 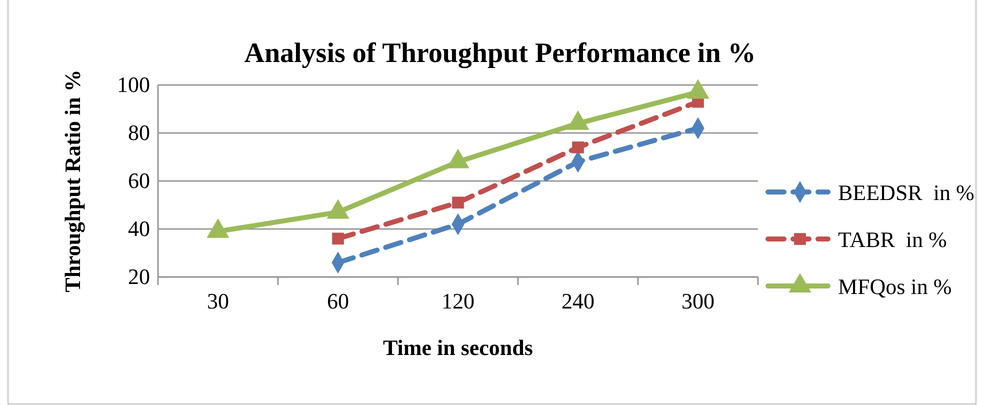 What do you see at coordinates (458, 347) in the screenshot?
I see `x-axis-title: Time in seconds` at bounding box center [458, 347].